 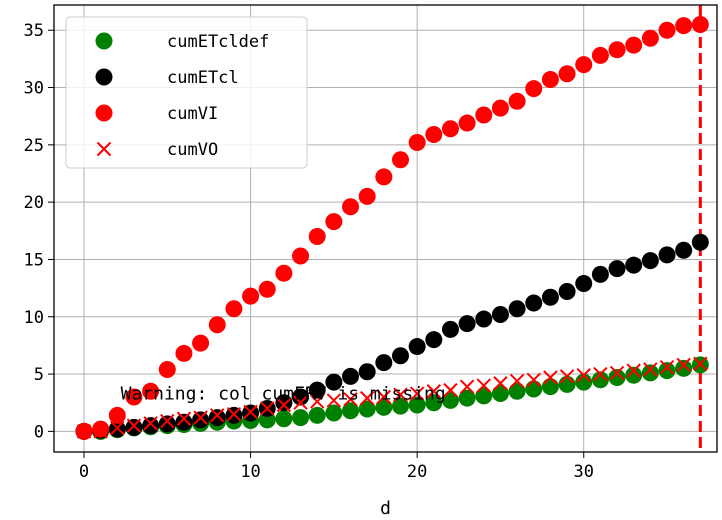 I want to click on legend-item-cumETcl: cumETcl, so click(x=167, y=78).